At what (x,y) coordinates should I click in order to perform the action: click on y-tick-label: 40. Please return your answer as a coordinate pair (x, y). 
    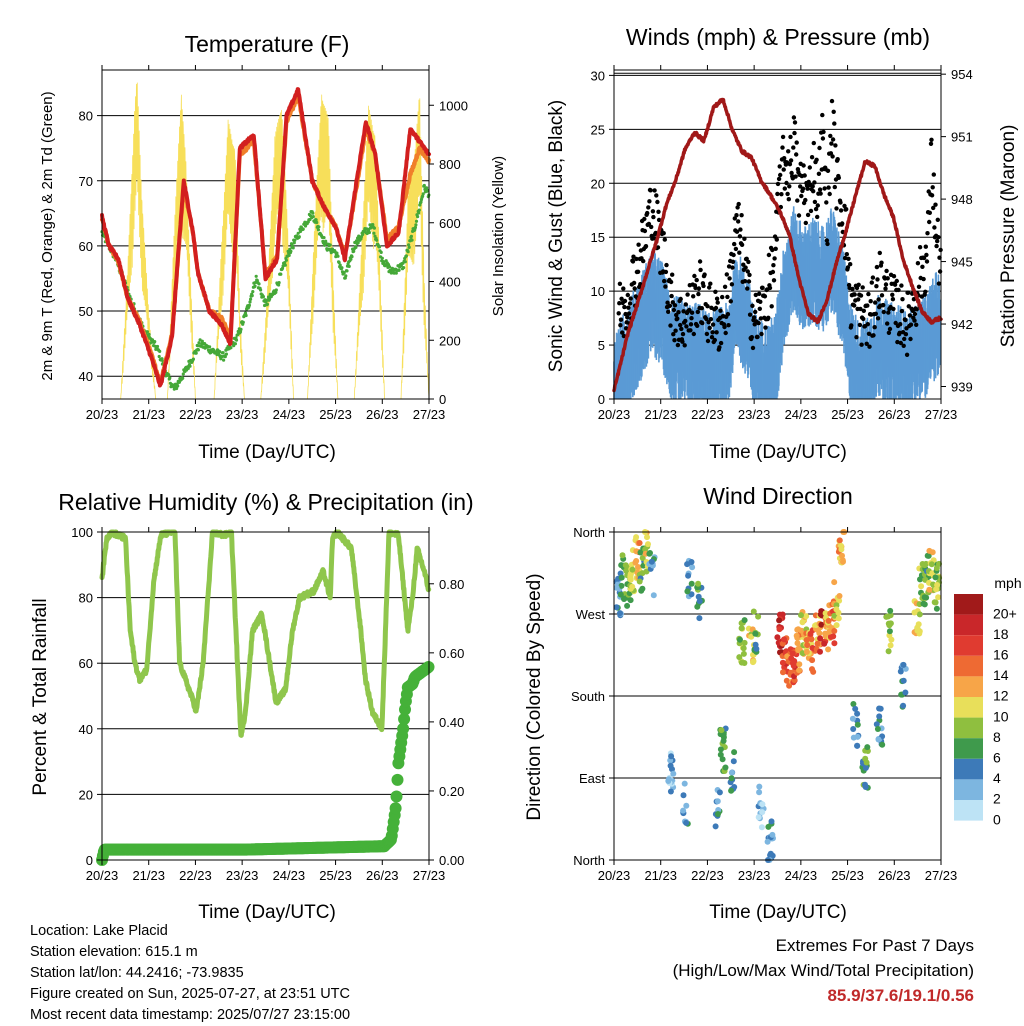
    Looking at the image, I should click on (86, 376).